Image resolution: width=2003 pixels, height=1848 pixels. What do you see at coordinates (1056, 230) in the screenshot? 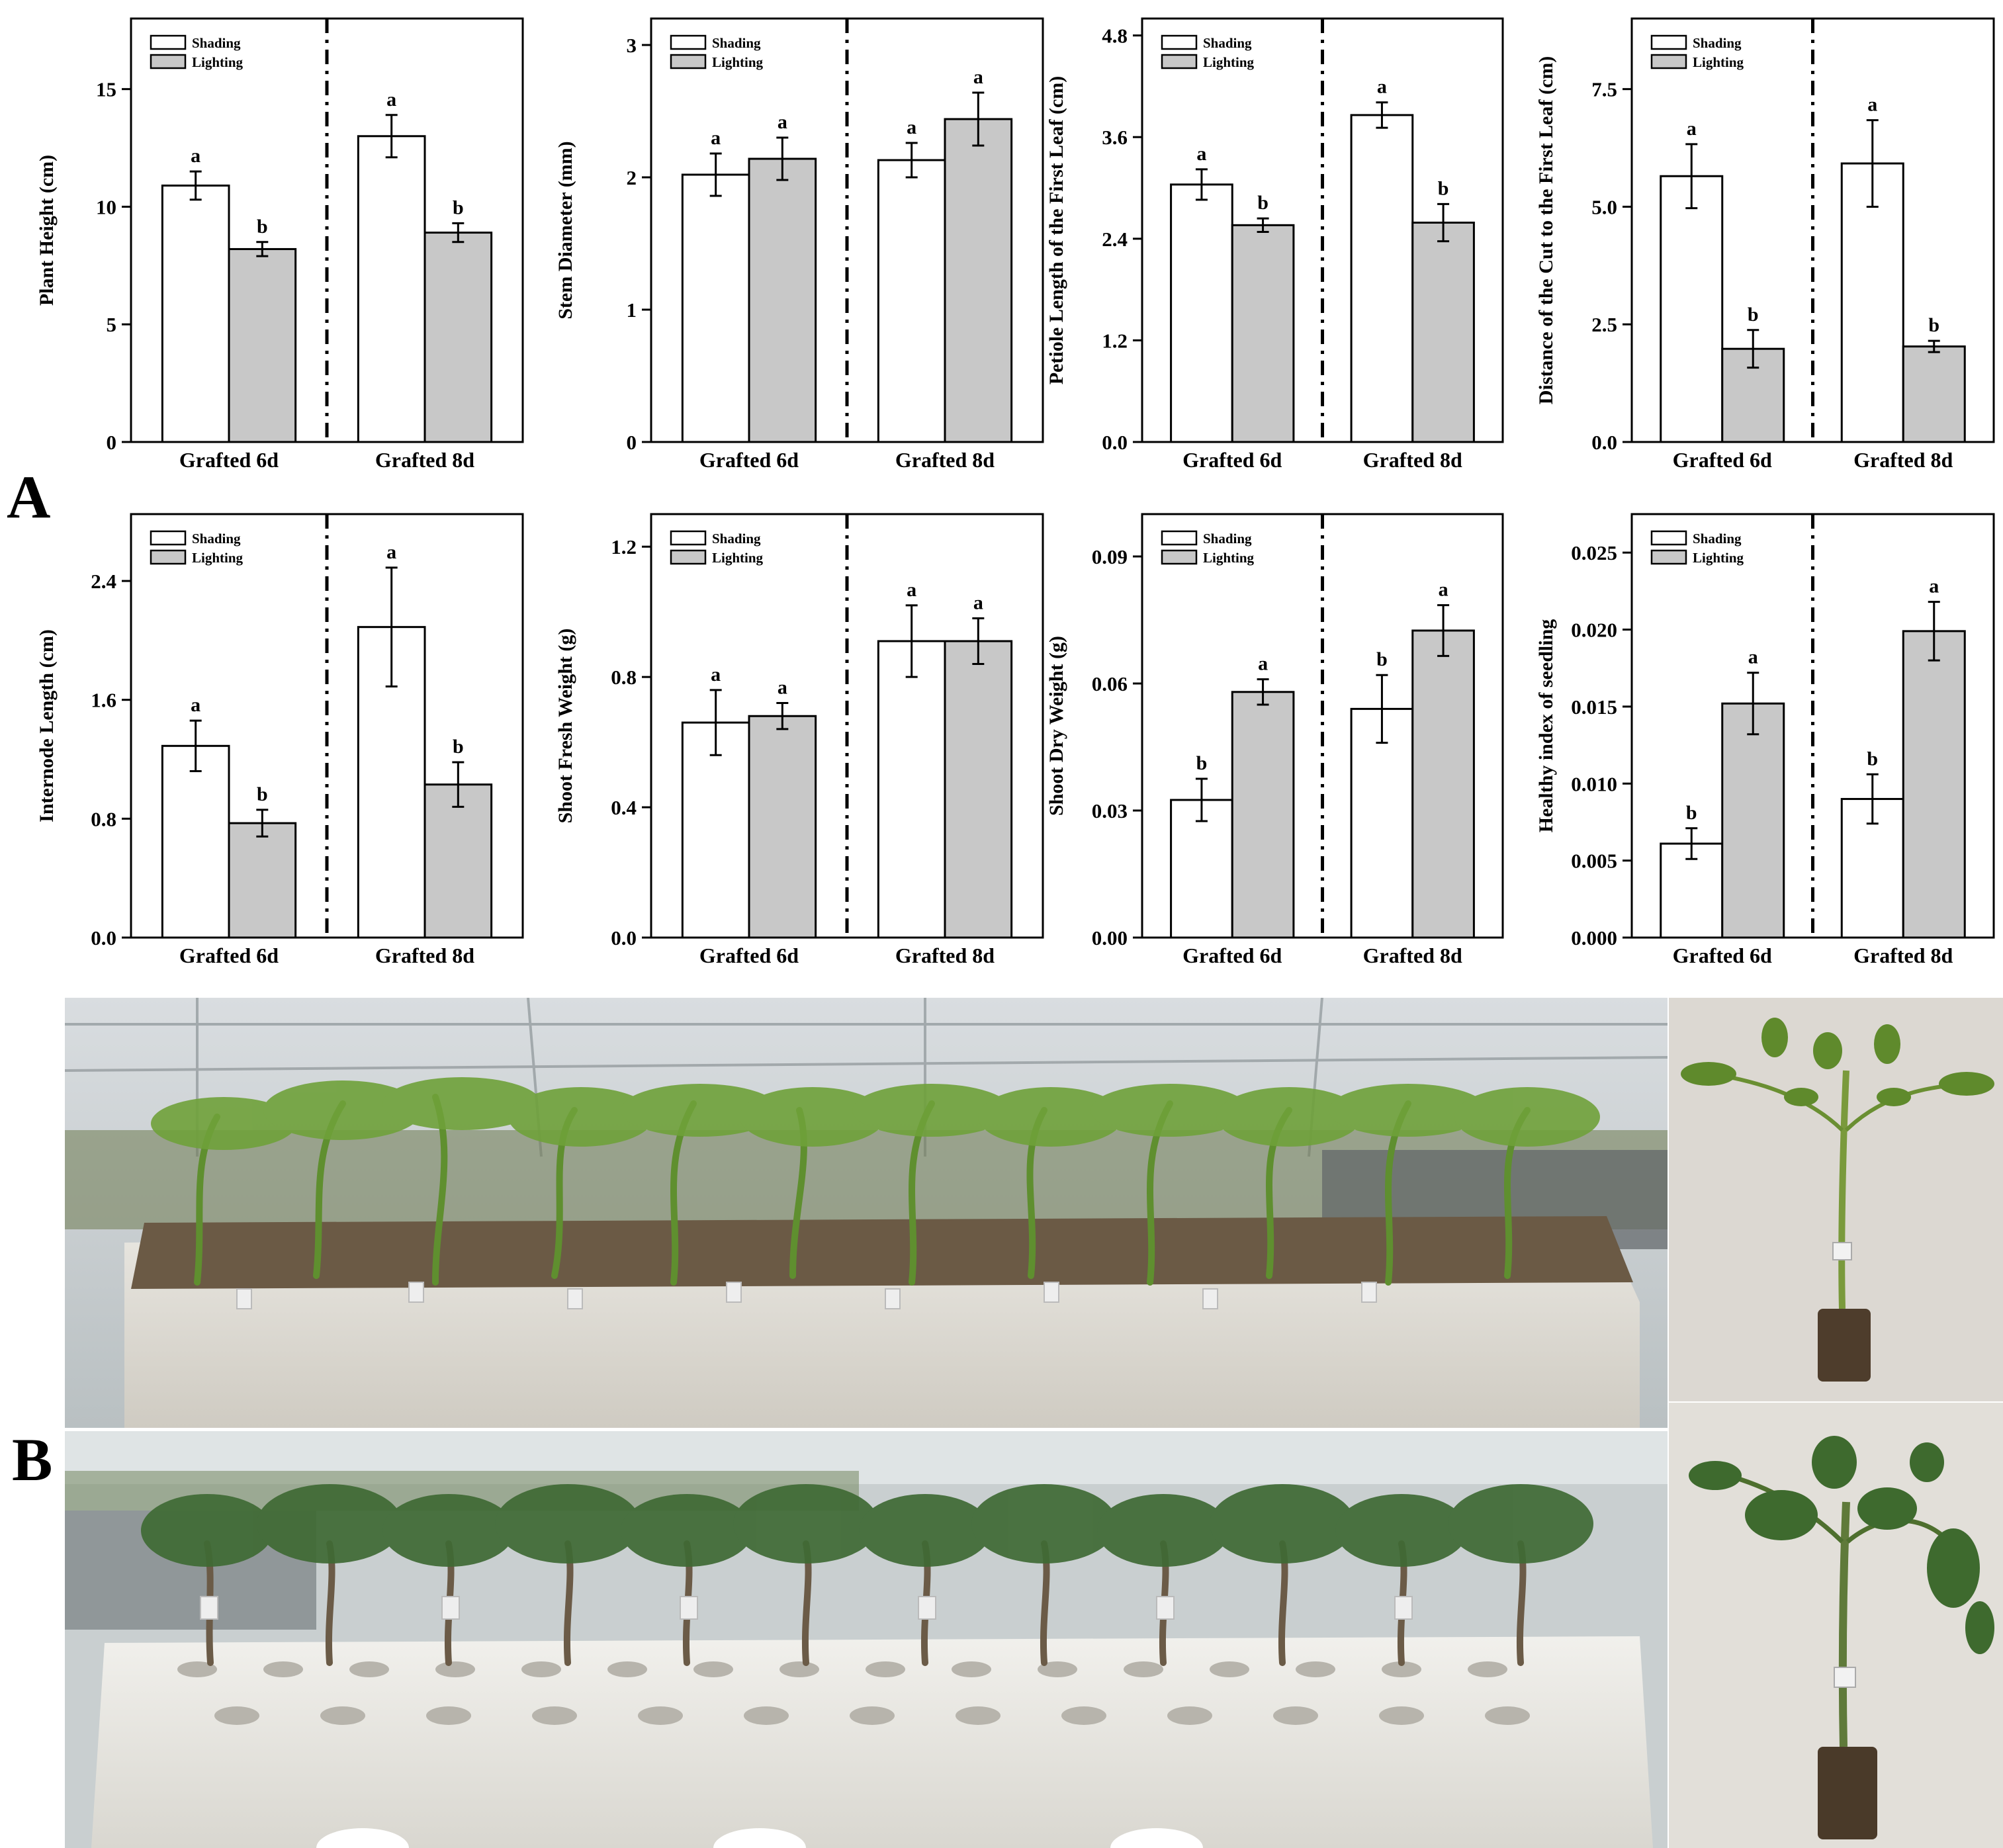
I see `y-axis-label: Petiole Length of the First Leaf (cm)` at bounding box center [1056, 230].